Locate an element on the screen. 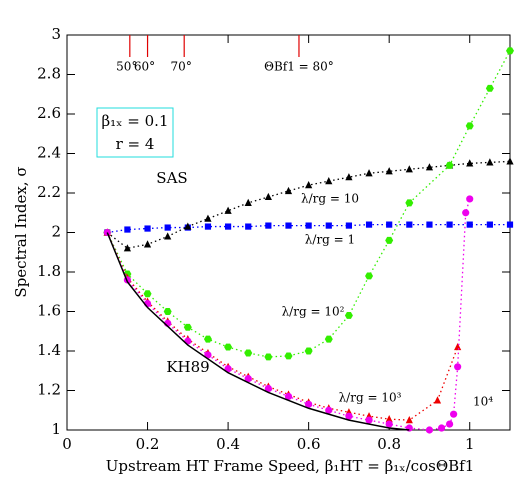 The image size is (526, 481). x-tick-label: 1 is located at coordinates (470, 444).